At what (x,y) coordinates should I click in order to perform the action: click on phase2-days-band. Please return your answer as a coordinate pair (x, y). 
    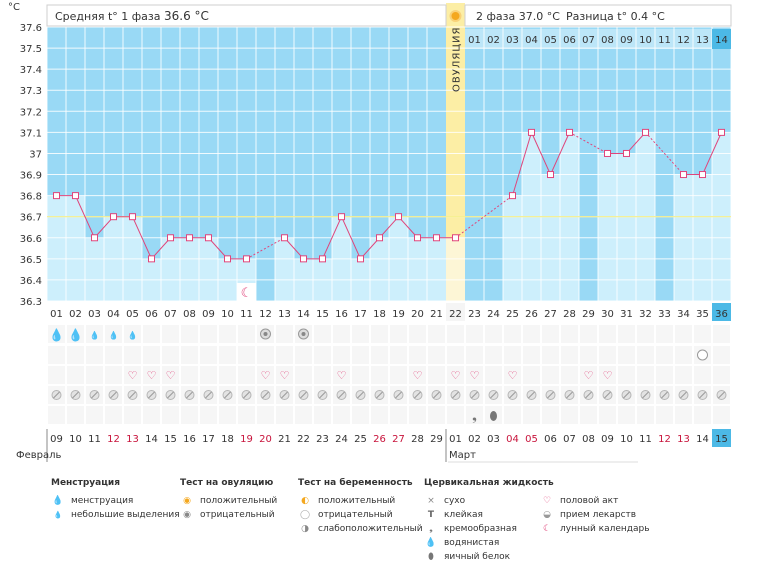
    Looking at the image, I should click on (598, 39).